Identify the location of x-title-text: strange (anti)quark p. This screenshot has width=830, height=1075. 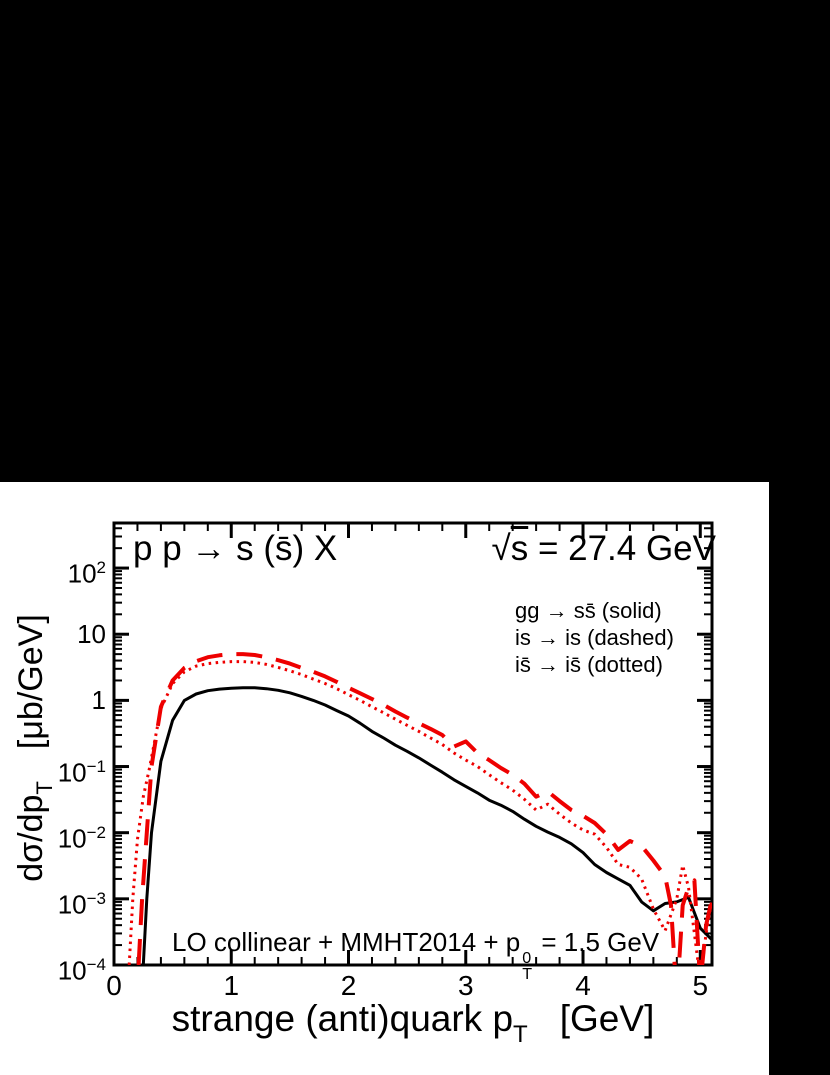
(342, 1018).